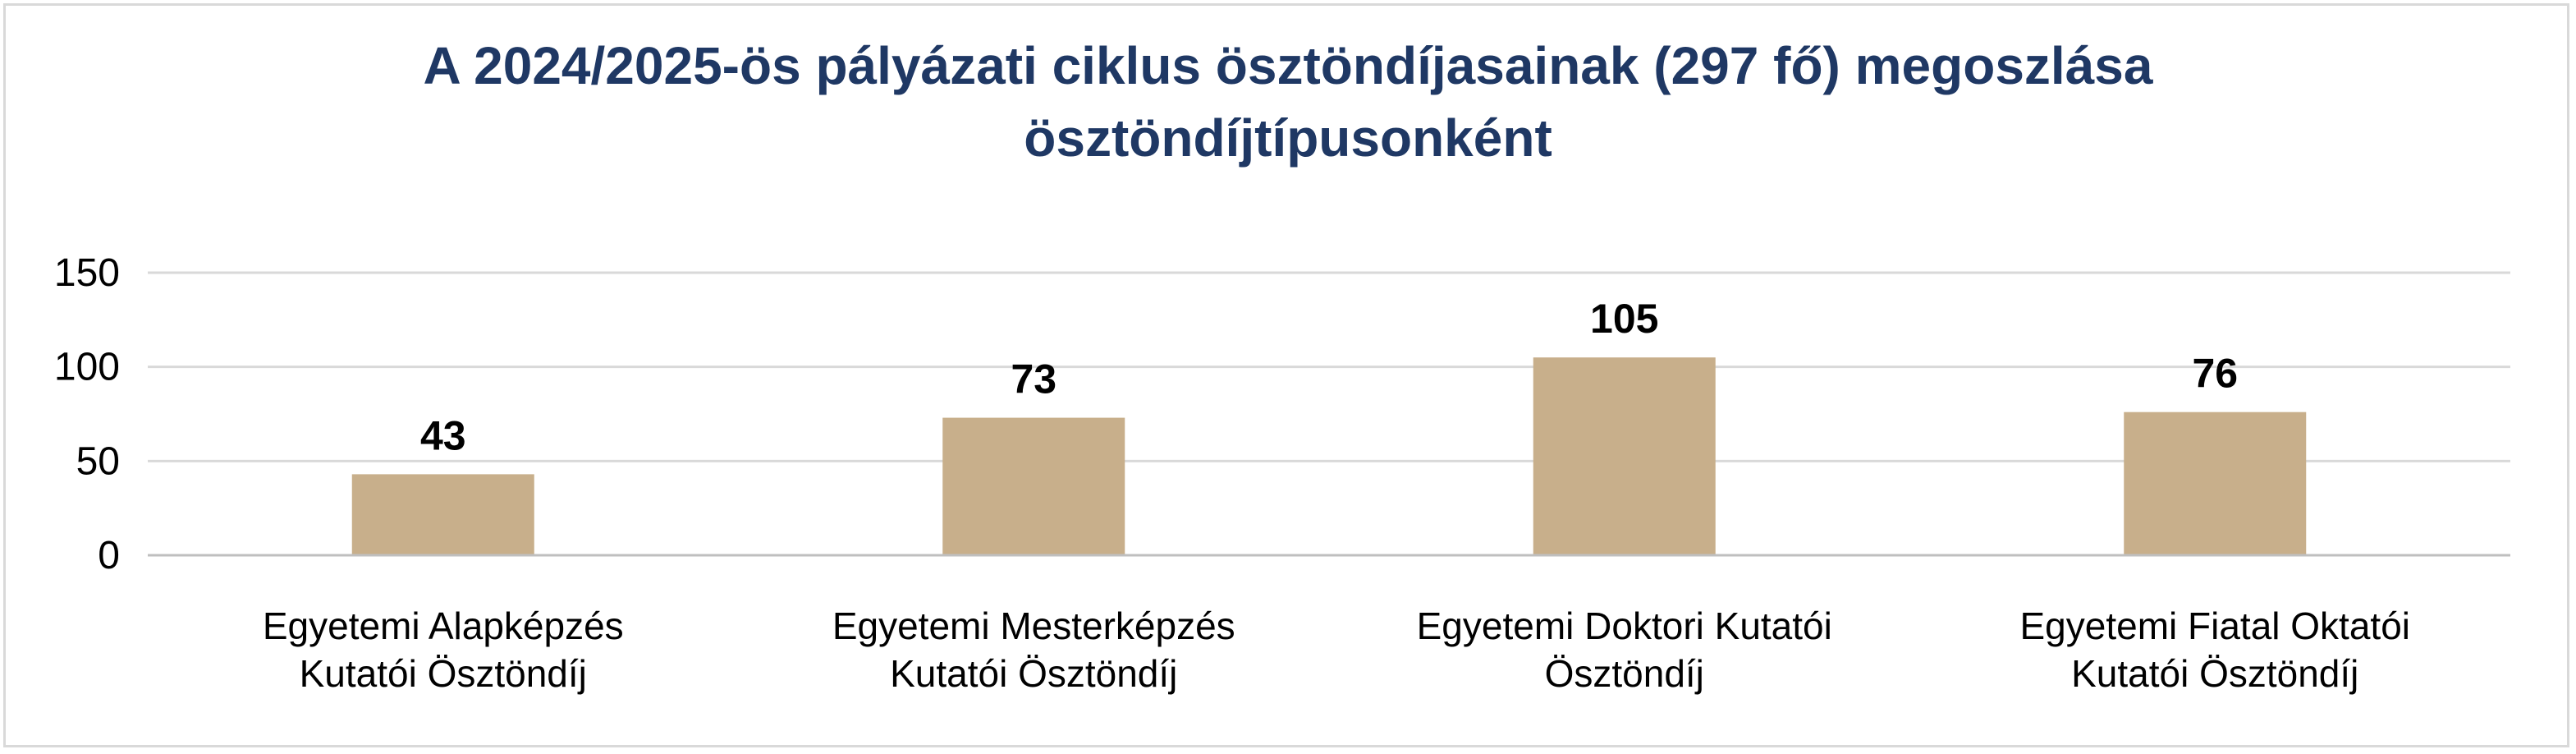  I want to click on x-tick-label: Egyetemi Fiatal Oktatói, so click(2214, 626).